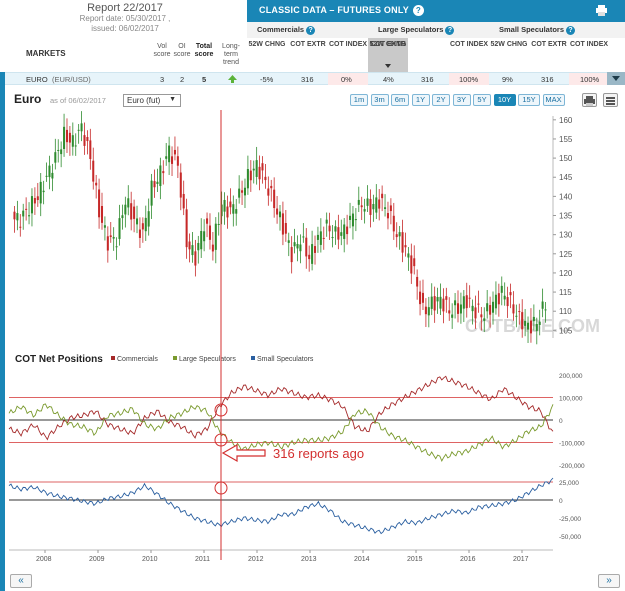 This screenshot has width=625, height=591. What do you see at coordinates (359, 100) in the screenshot?
I see `range-1m: 1m` at bounding box center [359, 100].